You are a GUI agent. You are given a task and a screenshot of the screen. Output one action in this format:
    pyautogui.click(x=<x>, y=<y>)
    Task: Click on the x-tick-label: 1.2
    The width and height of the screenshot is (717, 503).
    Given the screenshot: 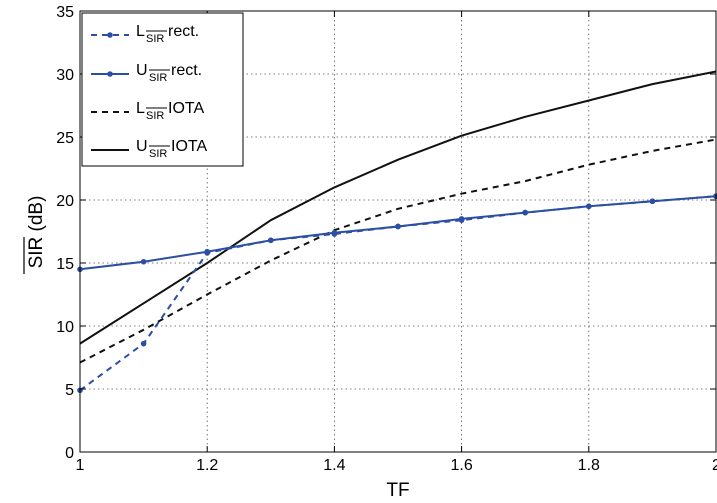 What is the action you would take?
    pyautogui.click(x=207, y=465)
    